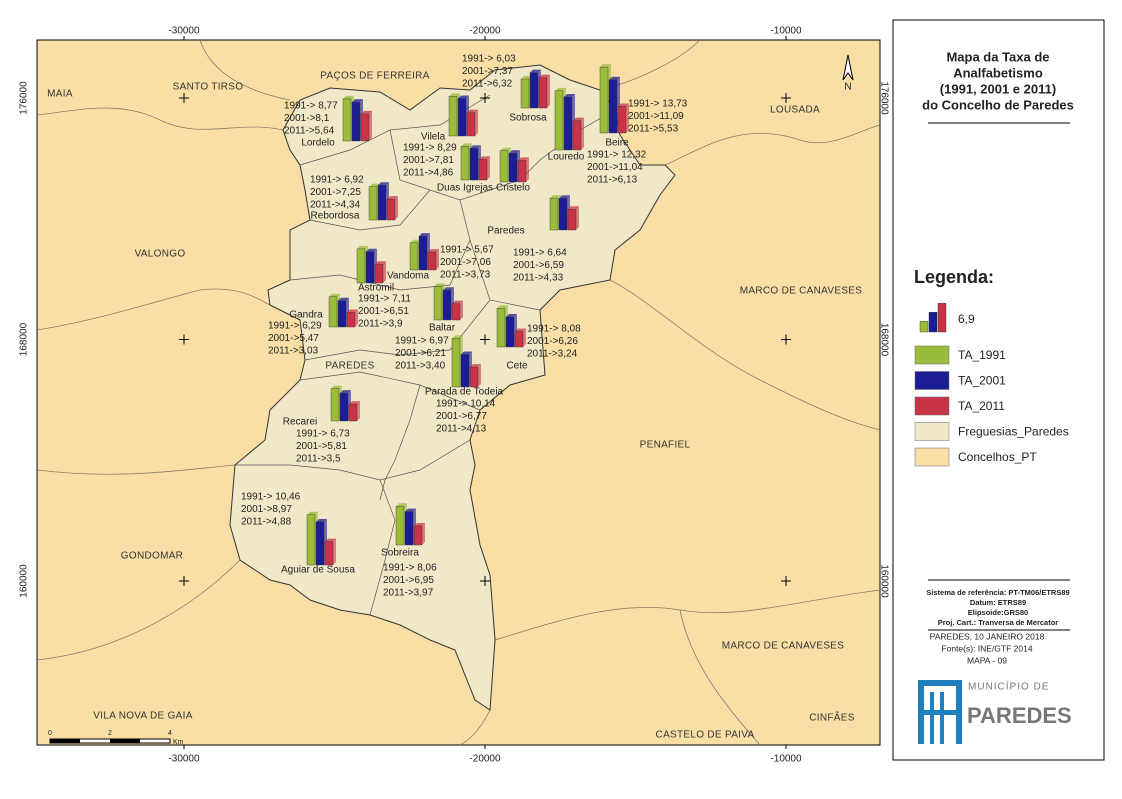 The width and height of the screenshot is (1122, 799). What do you see at coordinates (383, 311) in the screenshot?
I see `parish-value-label: 2001->6,51` at bounding box center [383, 311].